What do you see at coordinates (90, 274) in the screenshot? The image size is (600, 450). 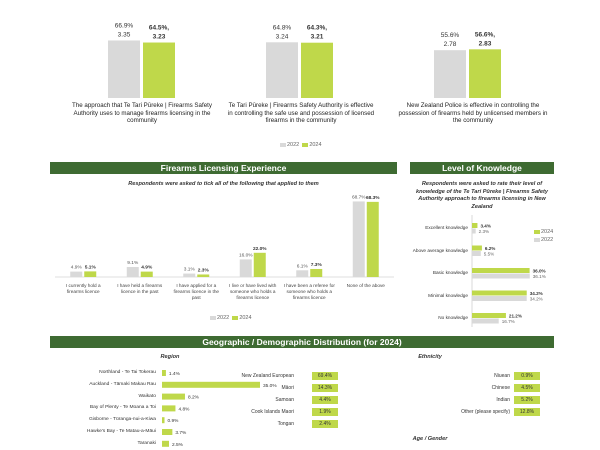 I see `licensing-bar-2024` at bounding box center [90, 274].